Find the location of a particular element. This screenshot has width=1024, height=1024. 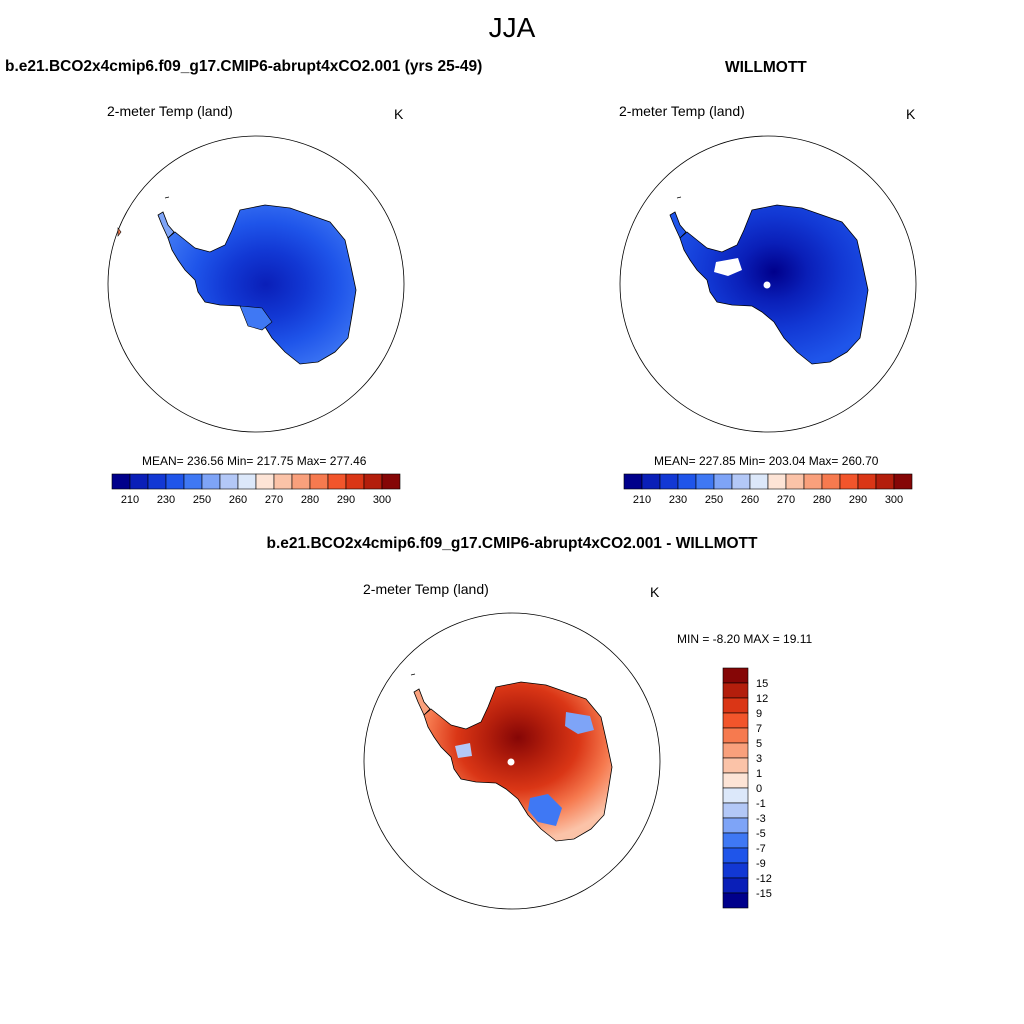

panel3-variable-label: 2-meter Temp (land) is located at coordinates (426, 589).